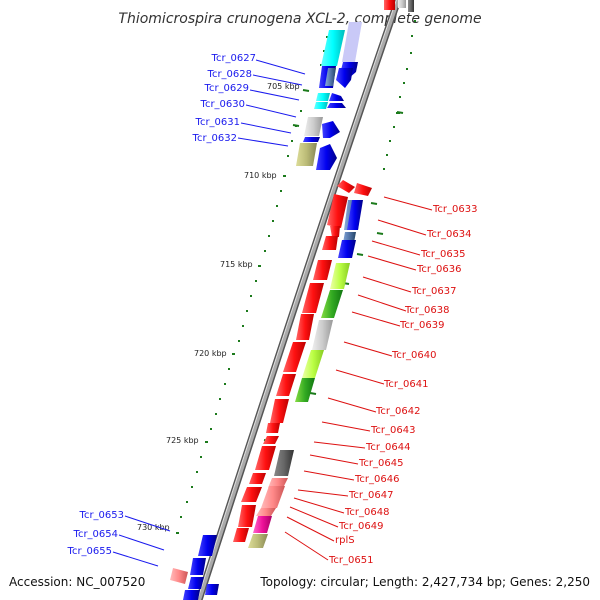 Image resolution: width=600 pixels, height=600 pixels. What do you see at coordinates (89, 551) in the screenshot?
I see `gene-label-tcr-0655: Tcr_0655` at bounding box center [89, 551].